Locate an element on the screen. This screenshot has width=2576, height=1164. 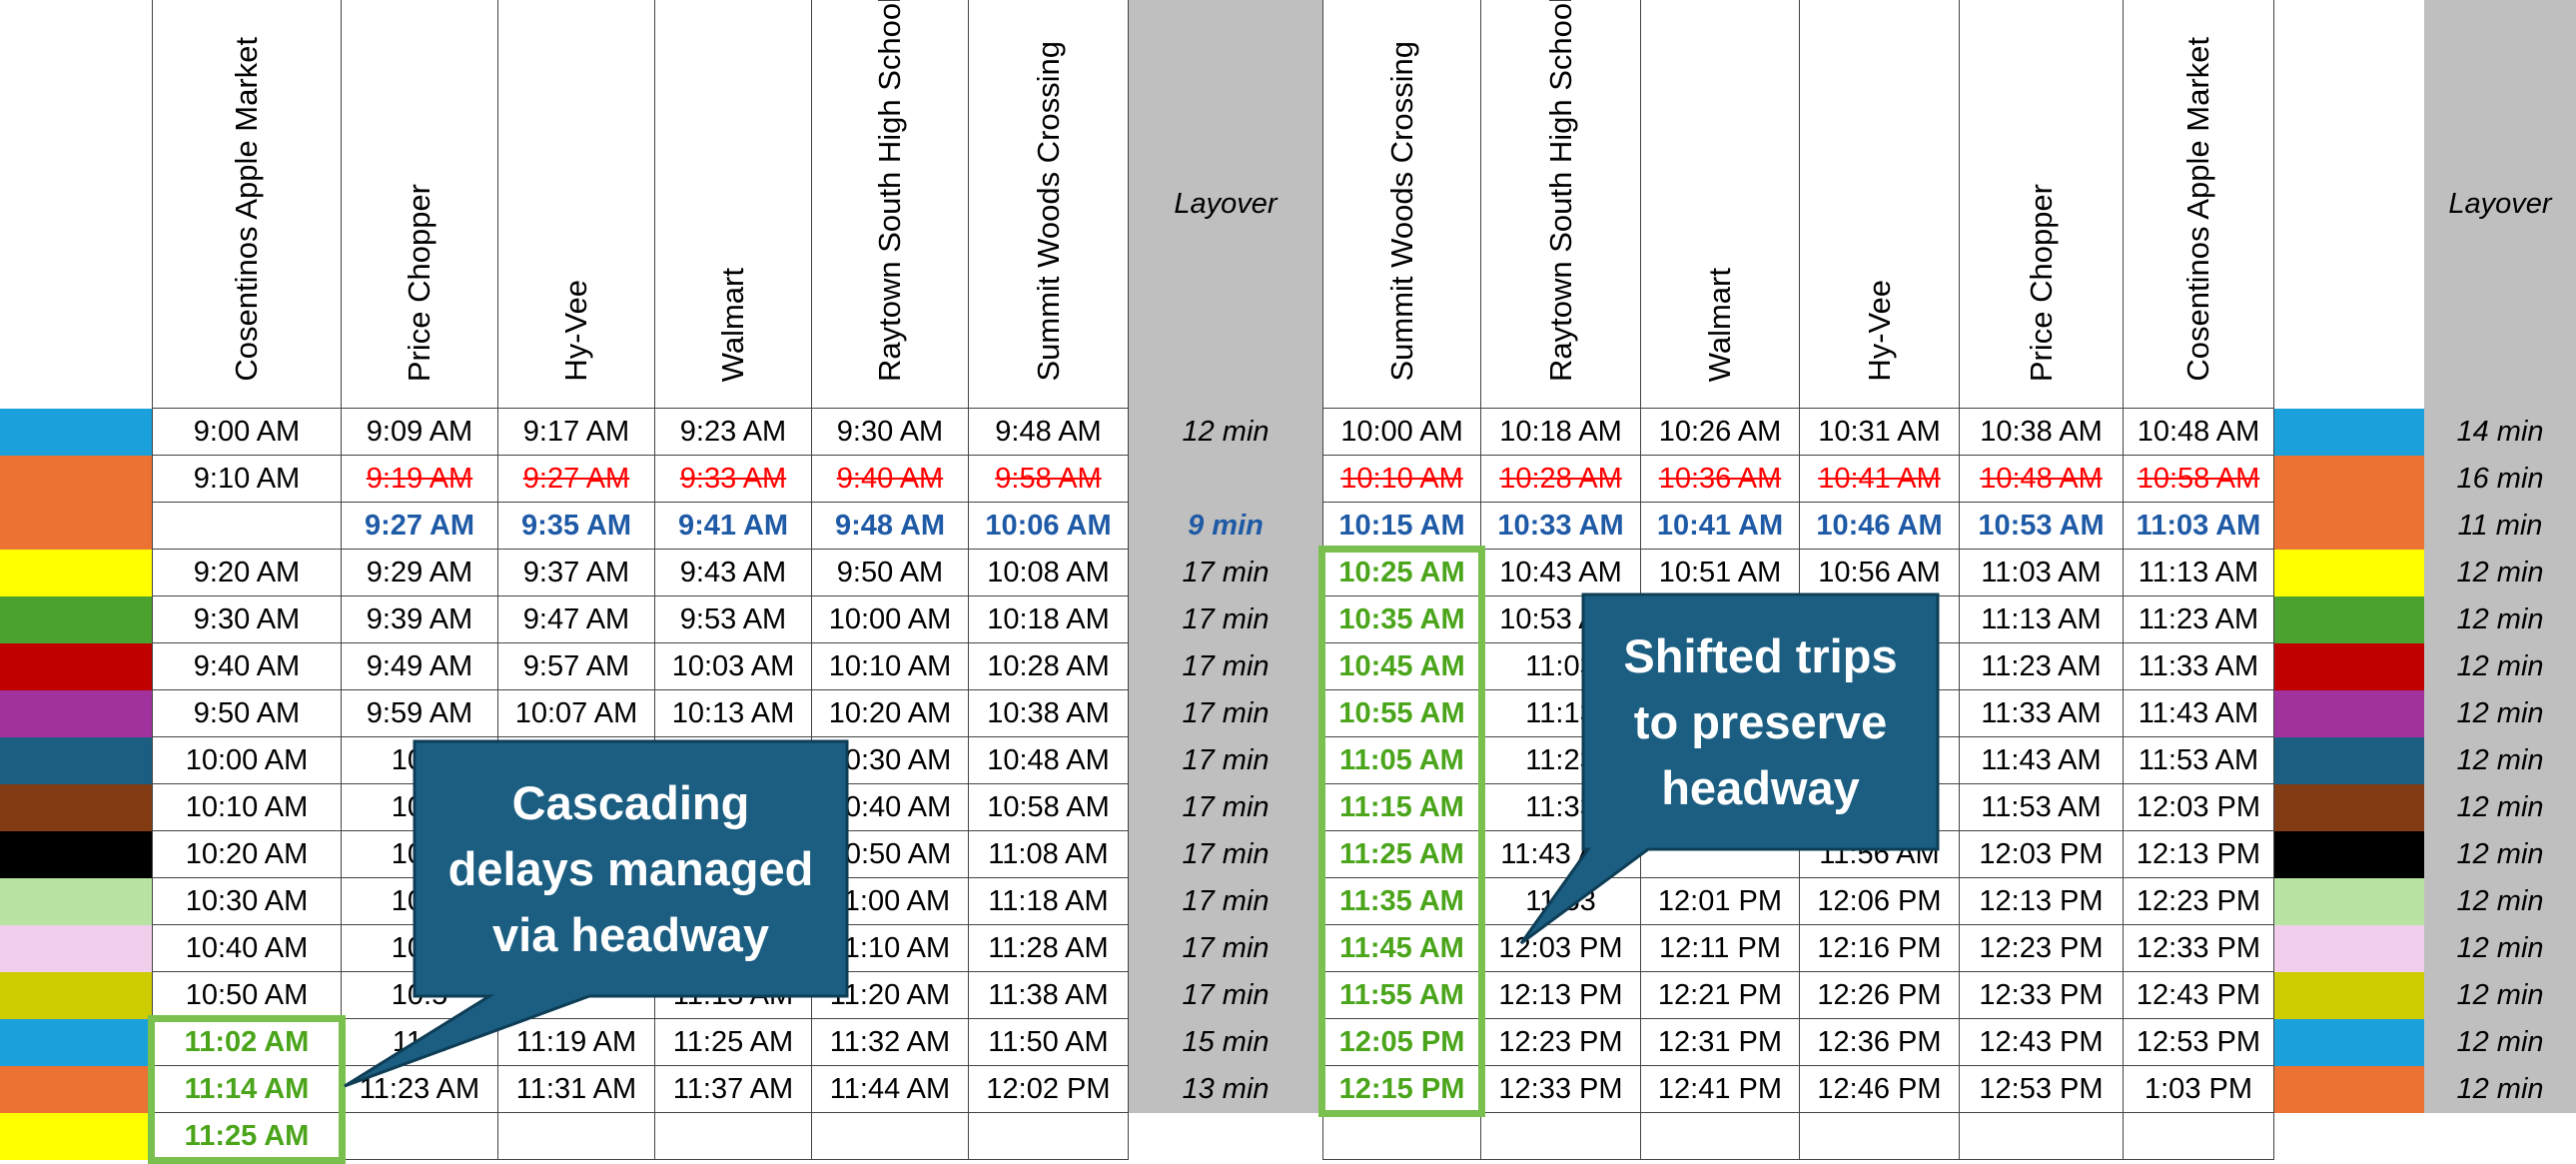
time-cell: 10:53 AM is located at coordinates (2042, 526).